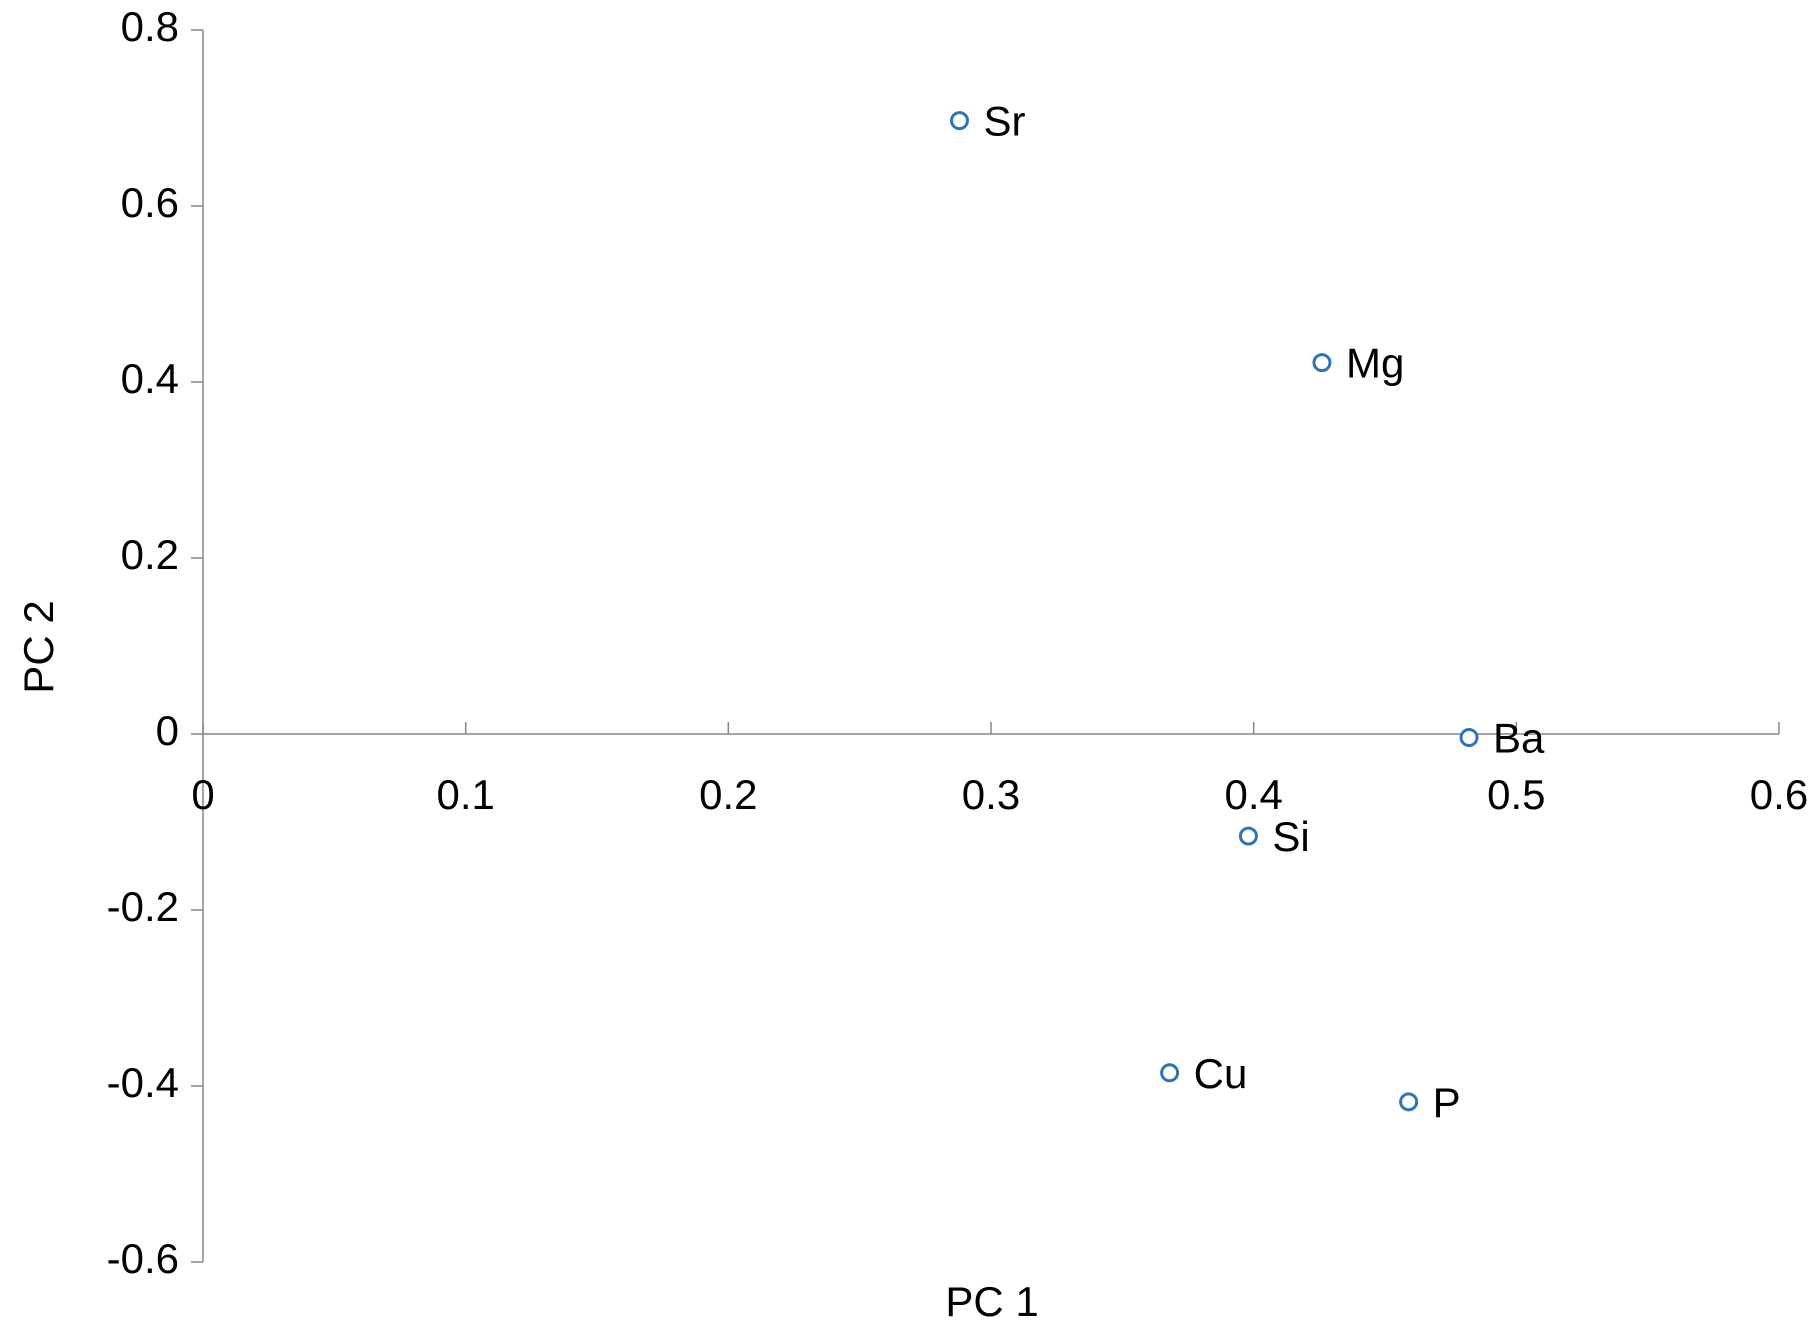 Image resolution: width=1815 pixels, height=1329 pixels. I want to click on x-tick-label: 0.4, so click(1253, 794).